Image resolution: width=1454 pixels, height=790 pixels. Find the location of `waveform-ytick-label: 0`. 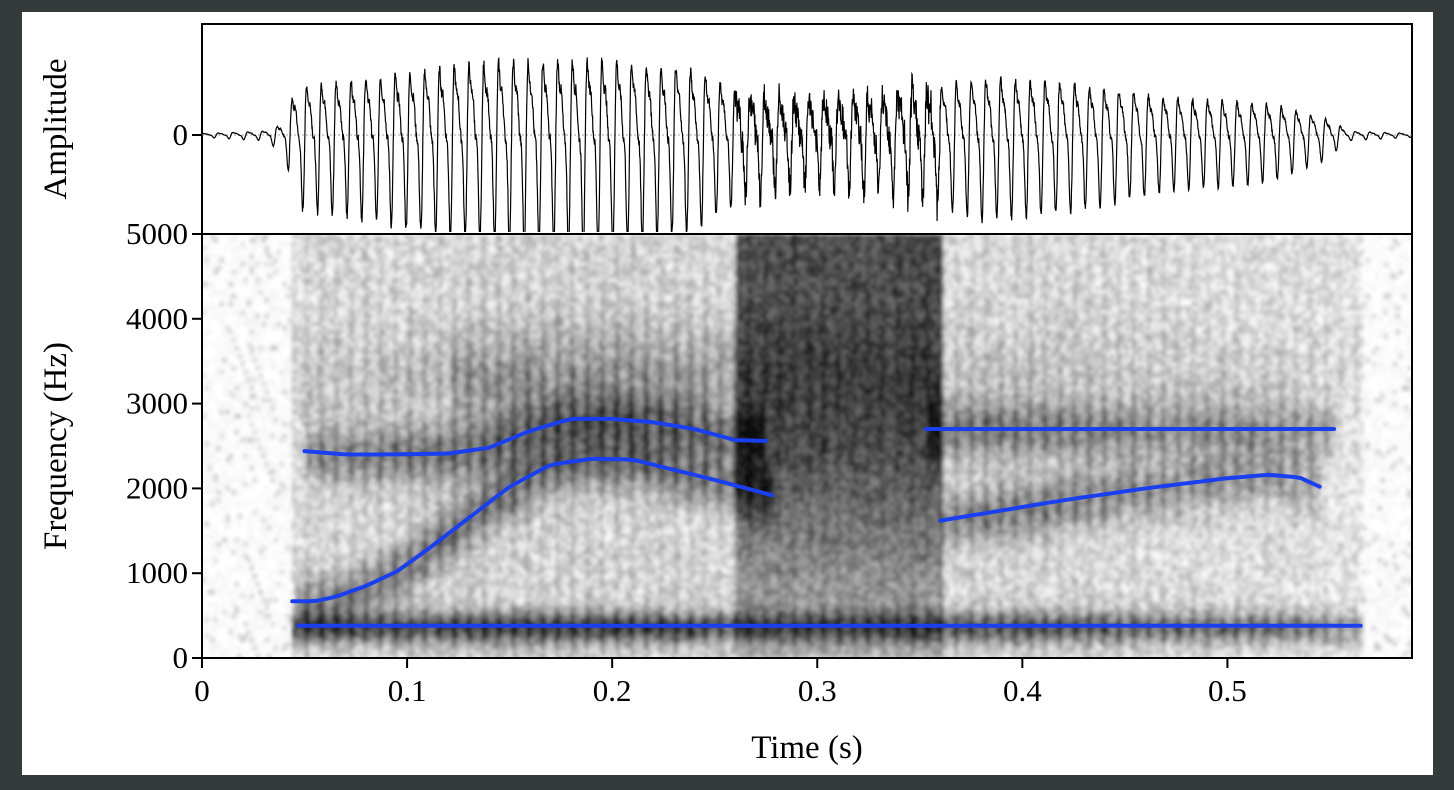

waveform-ytick-label: 0 is located at coordinates (181, 134).